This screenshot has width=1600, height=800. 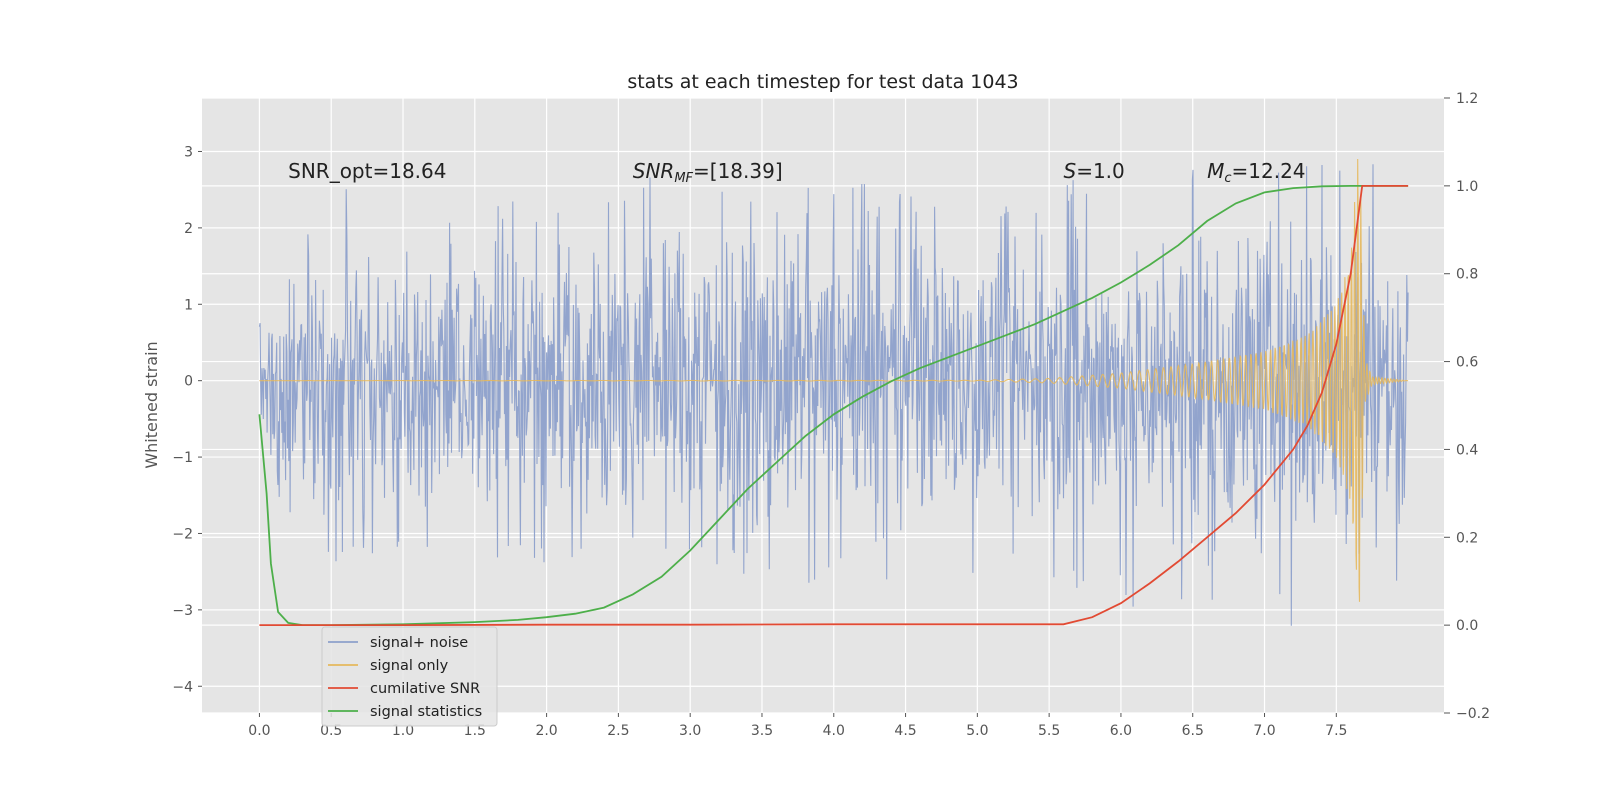 I want to click on y-tick-label: 2, so click(x=188, y=229).